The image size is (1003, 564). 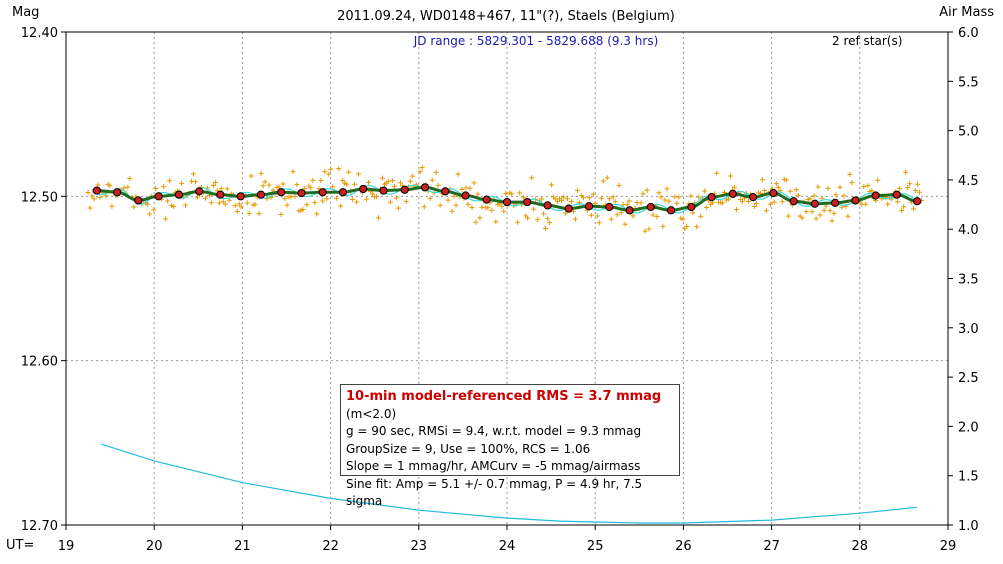 What do you see at coordinates (371, 413) in the screenshot?
I see `rms-condition: (m<2.0)` at bounding box center [371, 413].